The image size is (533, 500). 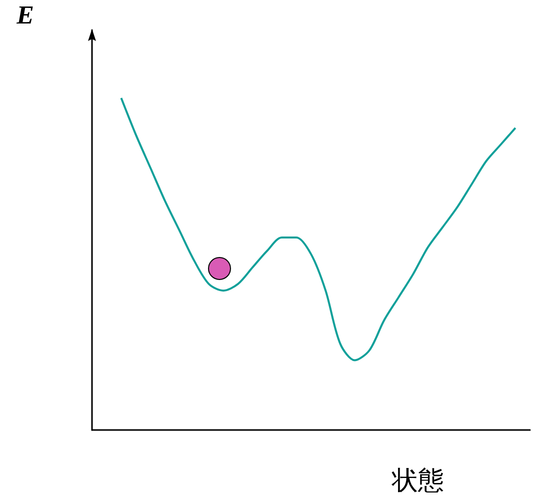 What do you see at coordinates (417, 481) in the screenshot?
I see `x-axis-title: 状態` at bounding box center [417, 481].